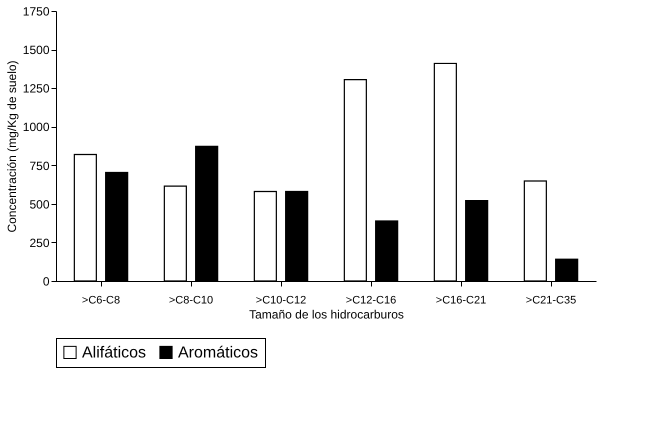 The height and width of the screenshot is (435, 669). What do you see at coordinates (218, 353) in the screenshot?
I see `legend-label: Aromáticos` at bounding box center [218, 353].